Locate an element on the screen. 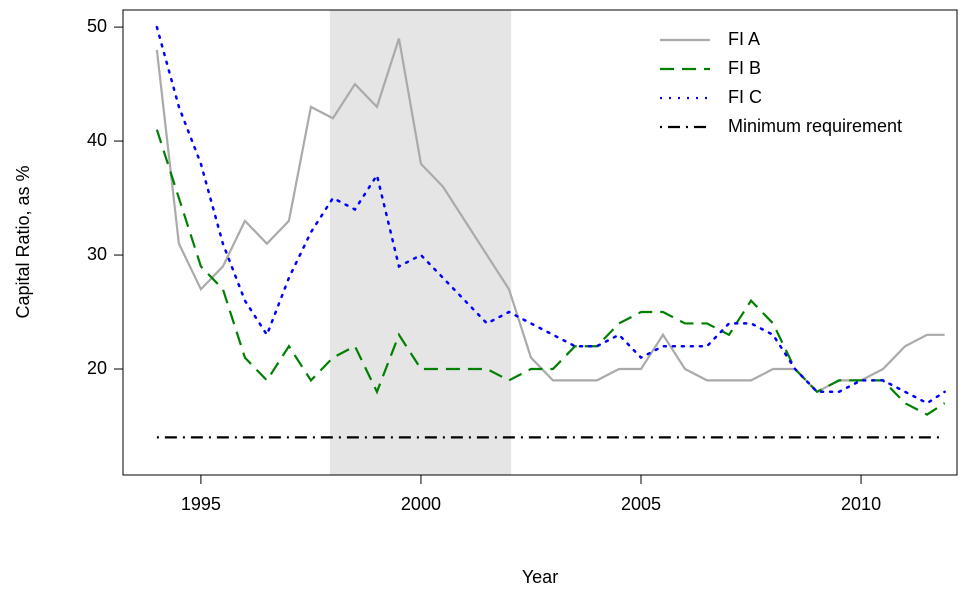 This screenshot has height=592, width=972. y-axis-label: Capital Ratio, as % is located at coordinates (23, 241).